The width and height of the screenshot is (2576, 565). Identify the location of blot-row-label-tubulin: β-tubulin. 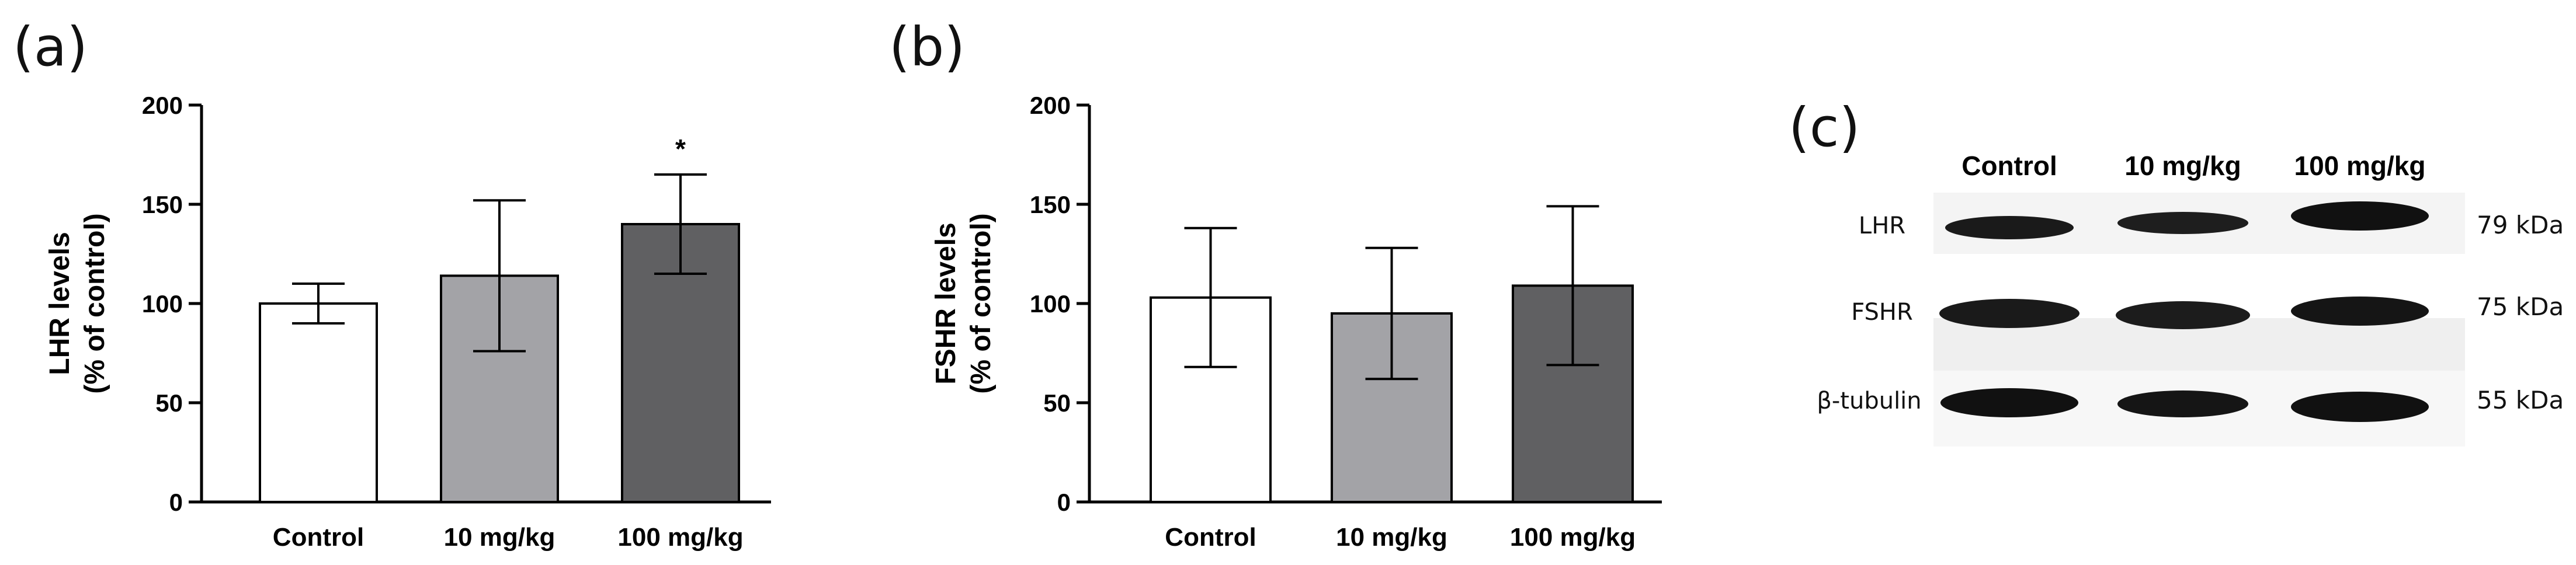
(1869, 401).